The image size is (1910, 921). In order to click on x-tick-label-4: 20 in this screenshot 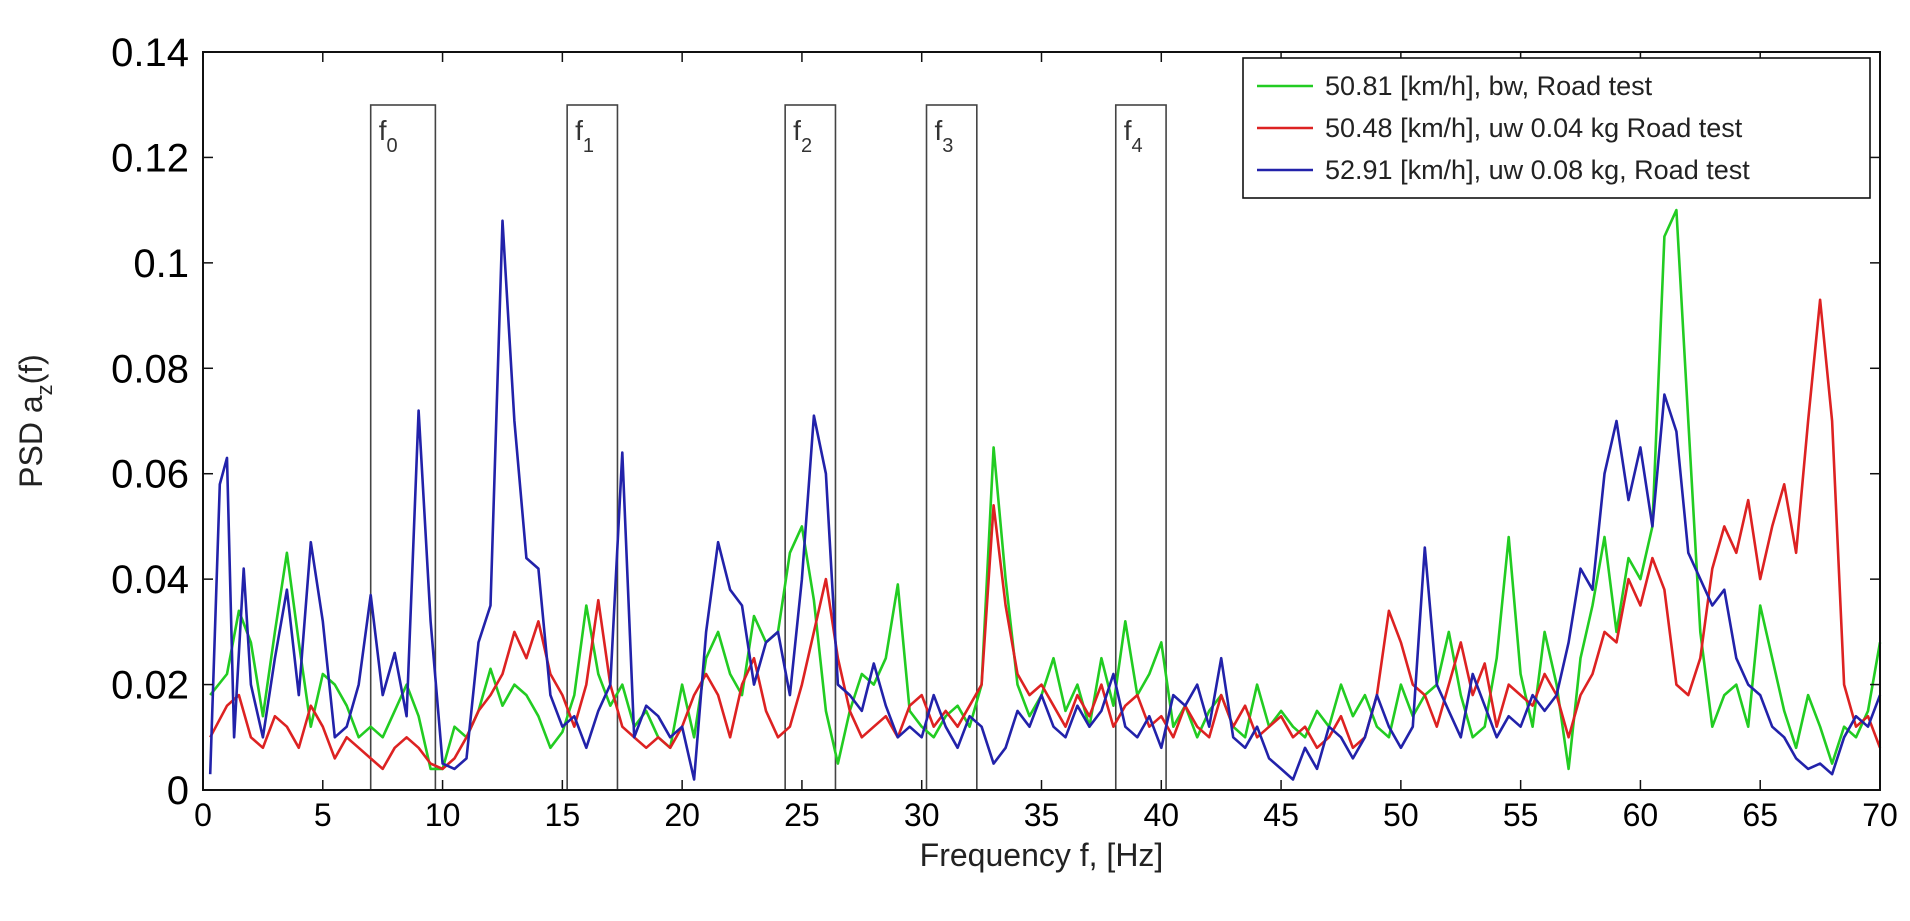, I will do `click(682, 815)`.